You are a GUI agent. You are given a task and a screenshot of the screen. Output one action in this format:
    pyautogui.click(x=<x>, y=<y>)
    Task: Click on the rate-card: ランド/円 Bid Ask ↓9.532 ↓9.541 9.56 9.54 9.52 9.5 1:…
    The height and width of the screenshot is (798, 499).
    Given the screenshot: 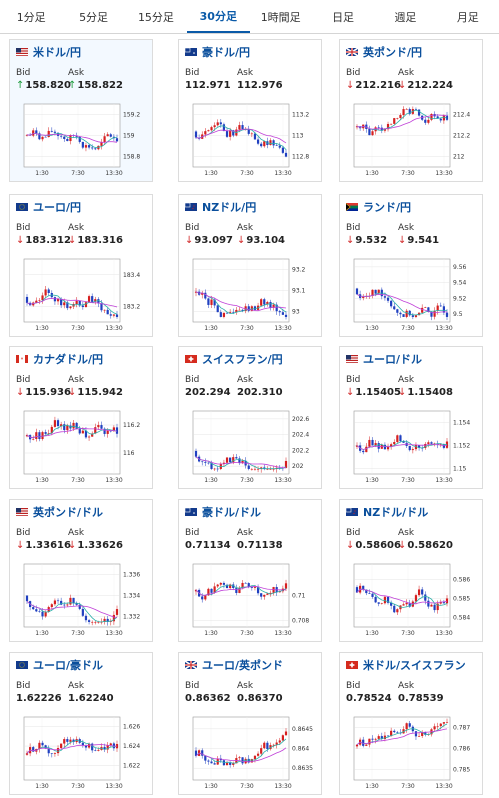 What is the action you would take?
    pyautogui.click(x=411, y=265)
    